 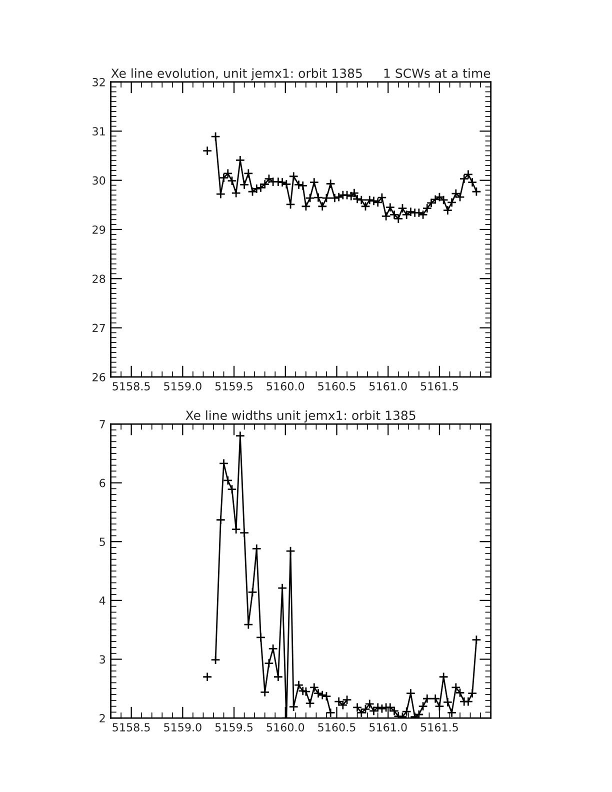 What do you see at coordinates (236, 74) in the screenshot?
I see `chart-title: Xe line evolution, unit jemx1: orbit 1385` at bounding box center [236, 74].